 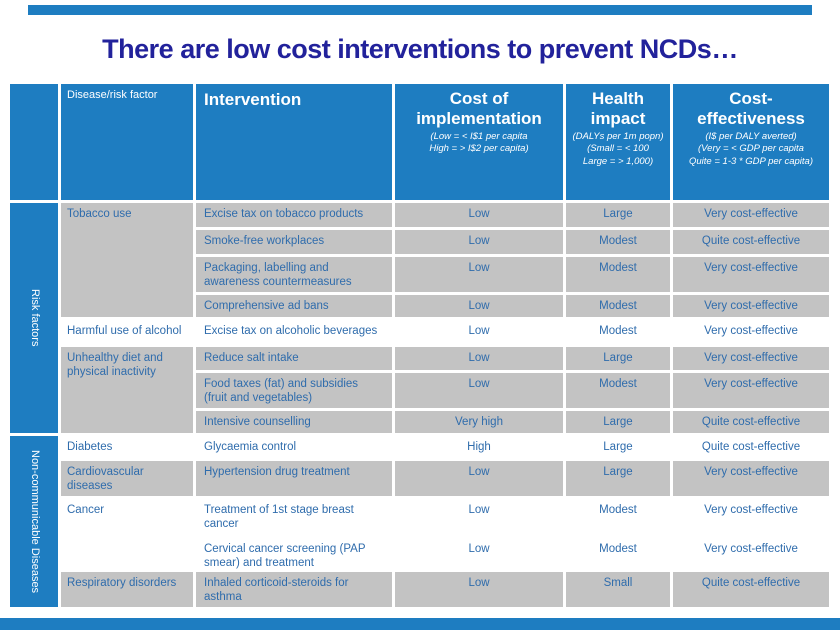 I want to click on cost-cell: High, so click(x=479, y=447).